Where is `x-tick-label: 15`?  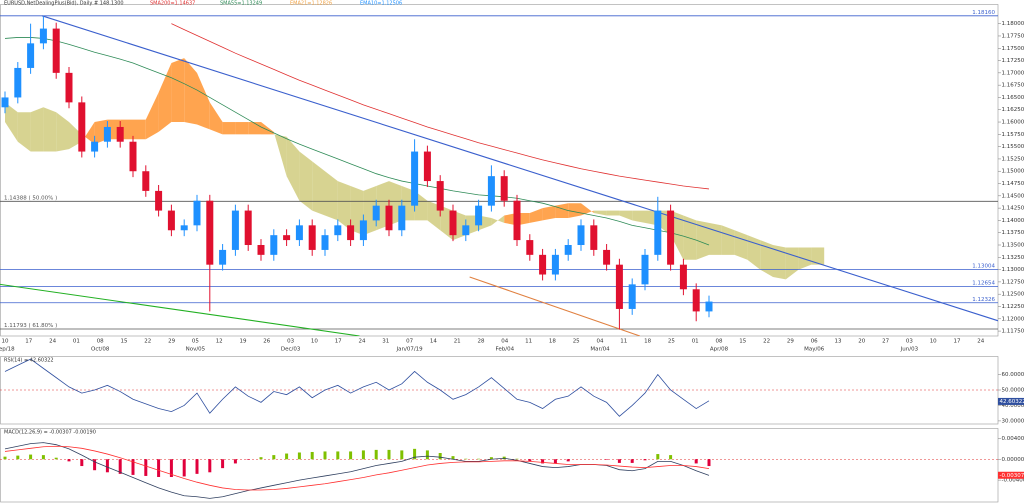
x-tick-label: 15 is located at coordinates (742, 342).